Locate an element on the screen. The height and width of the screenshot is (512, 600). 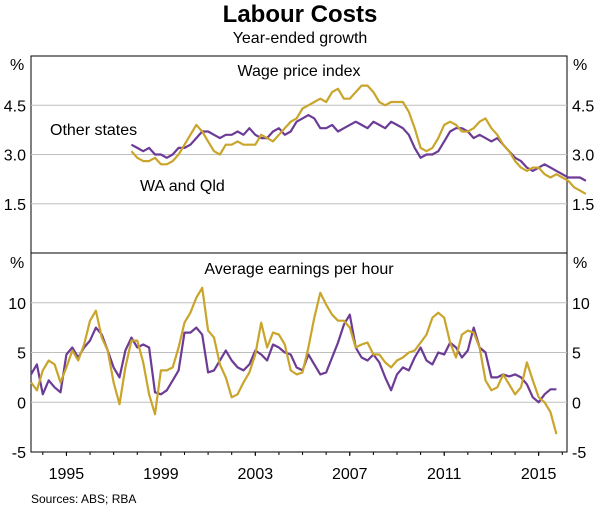
xtick-label: 1999 is located at coordinates (161, 474).